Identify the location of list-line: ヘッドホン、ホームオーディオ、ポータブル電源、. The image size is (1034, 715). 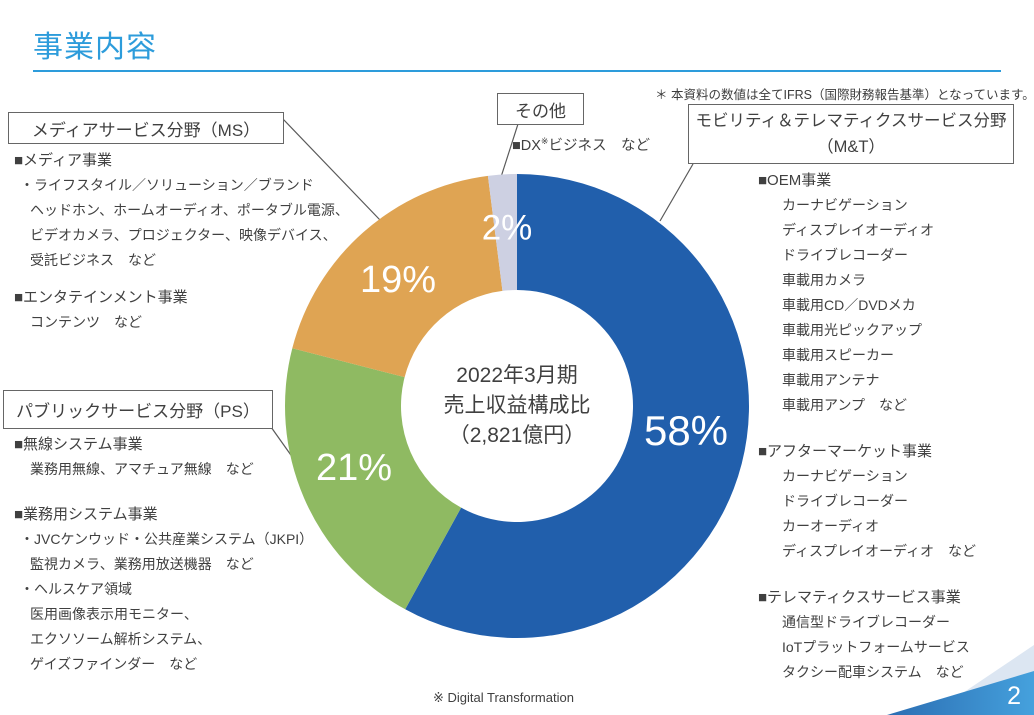
(189, 210).